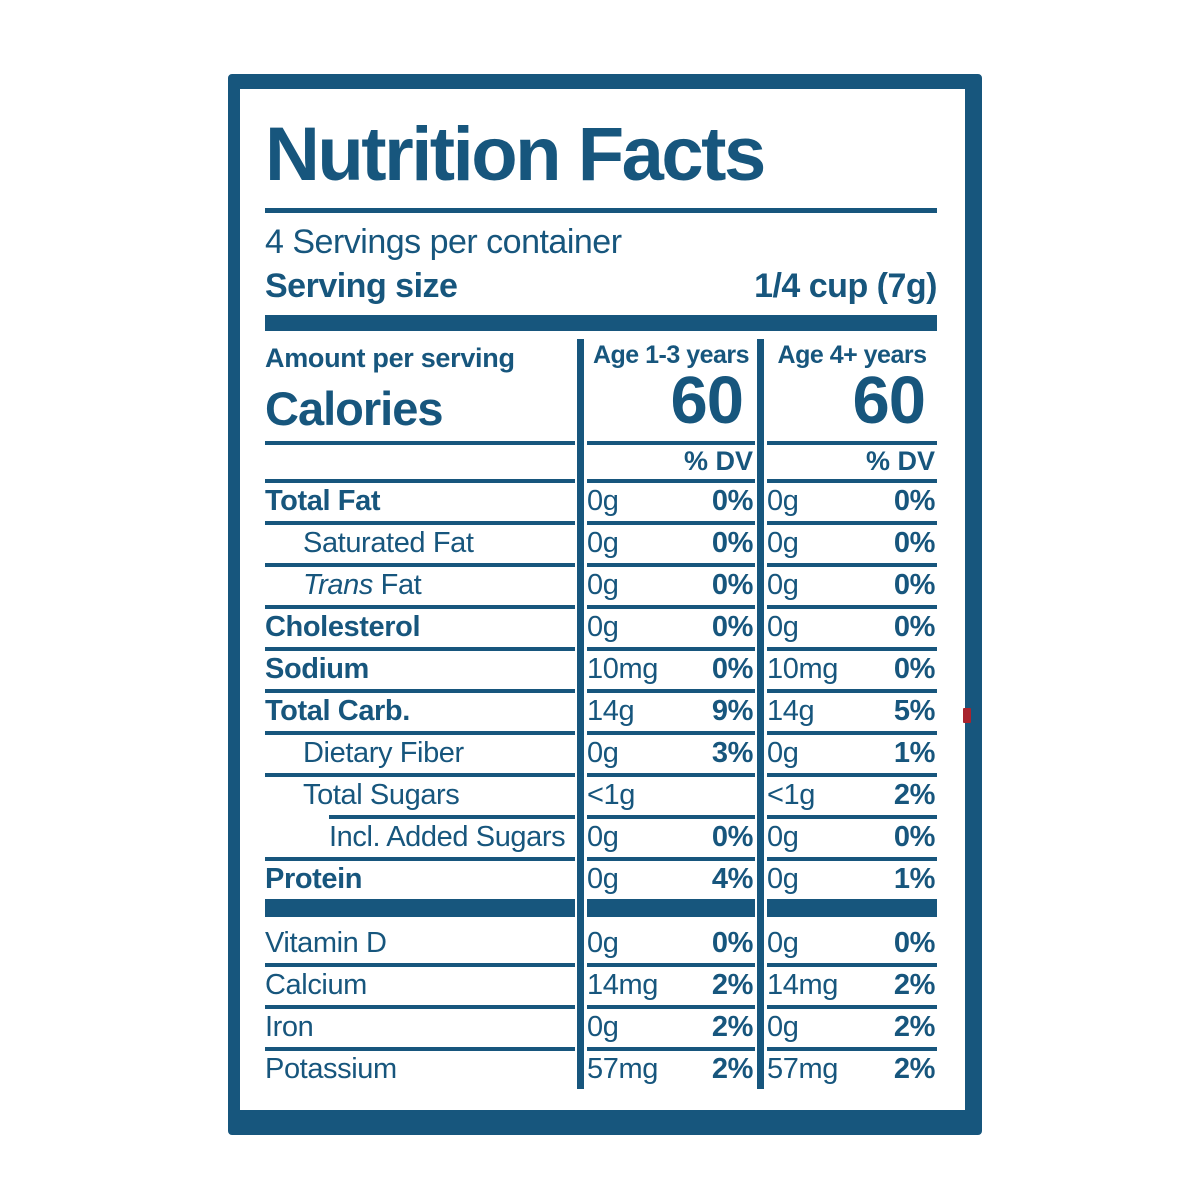 Image resolution: width=1200 pixels, height=1200 pixels. What do you see at coordinates (323, 501) in the screenshot?
I see `nutrient-name: Total Fat` at bounding box center [323, 501].